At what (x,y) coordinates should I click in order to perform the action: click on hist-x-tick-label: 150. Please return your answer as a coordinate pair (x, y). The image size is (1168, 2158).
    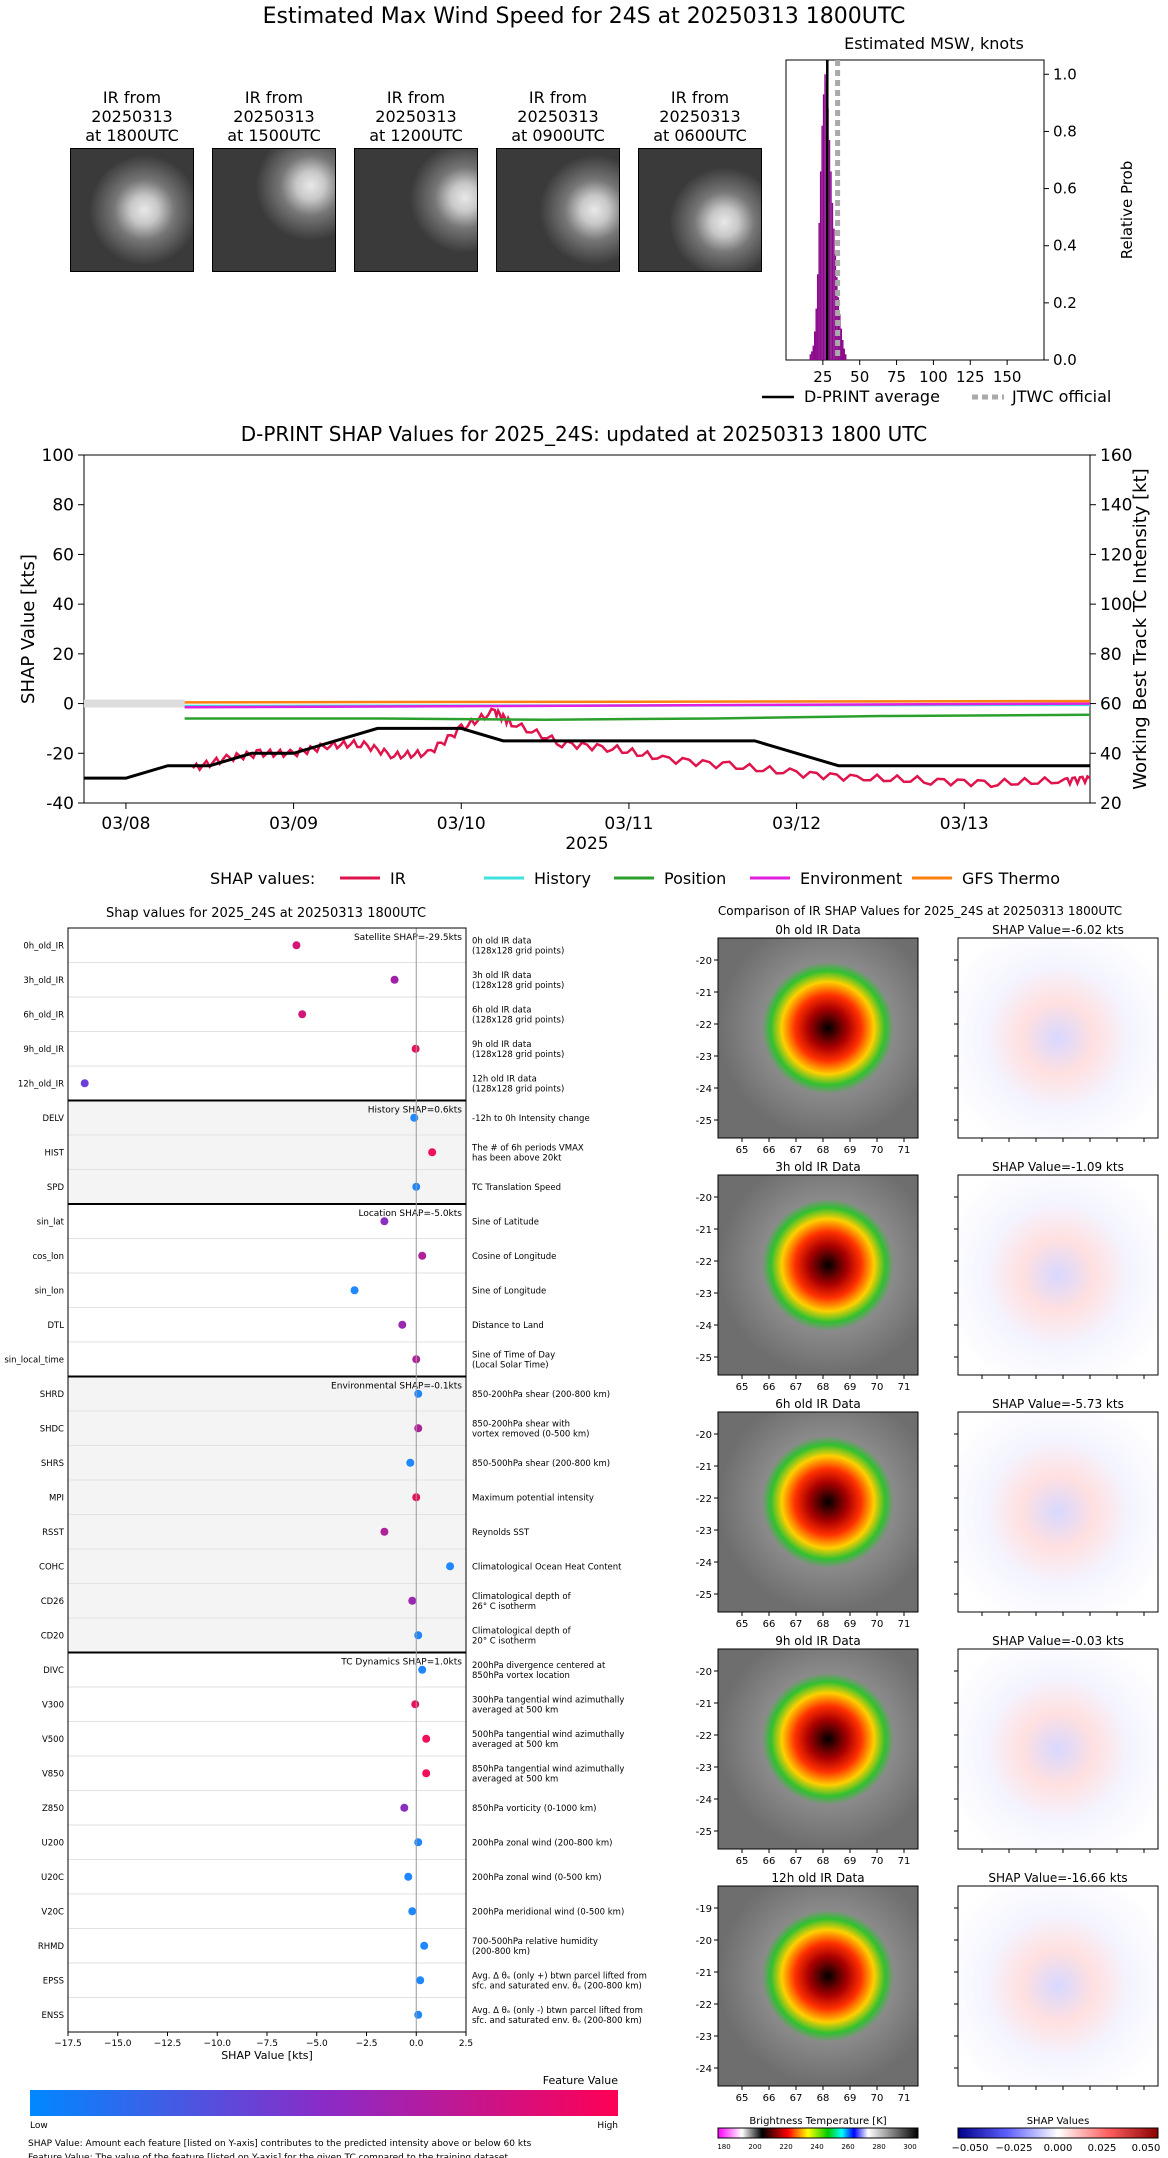
    Looking at the image, I should click on (1007, 377).